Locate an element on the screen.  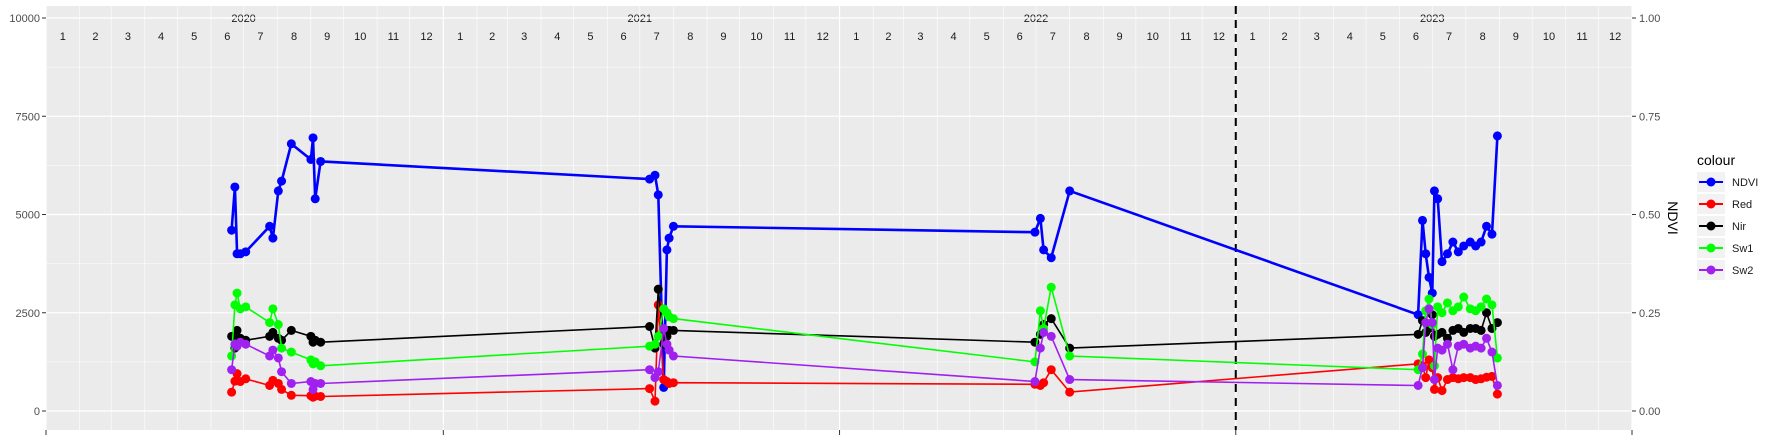
month-label: 3 is located at coordinates (524, 37).